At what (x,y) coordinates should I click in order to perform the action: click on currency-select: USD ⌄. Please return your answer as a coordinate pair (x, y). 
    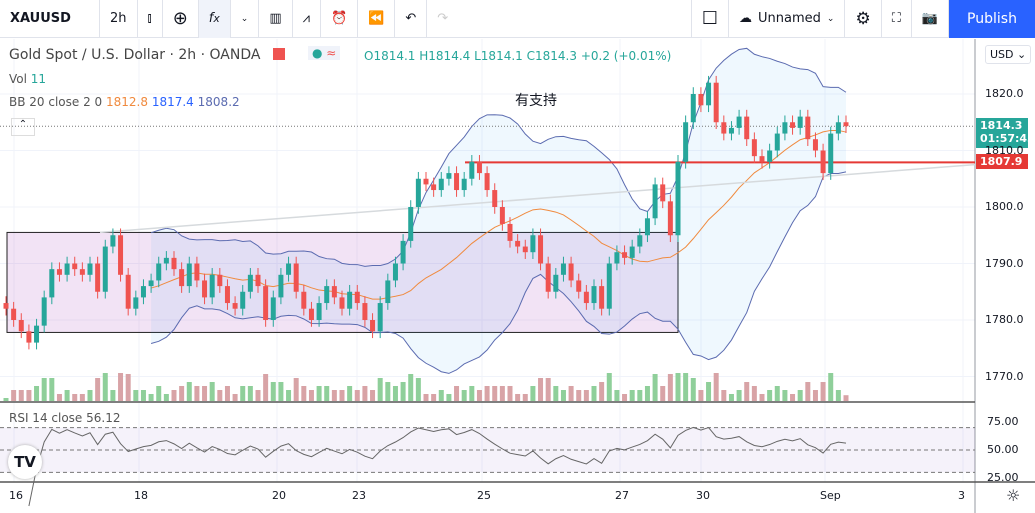
    Looking at the image, I should click on (1008, 54).